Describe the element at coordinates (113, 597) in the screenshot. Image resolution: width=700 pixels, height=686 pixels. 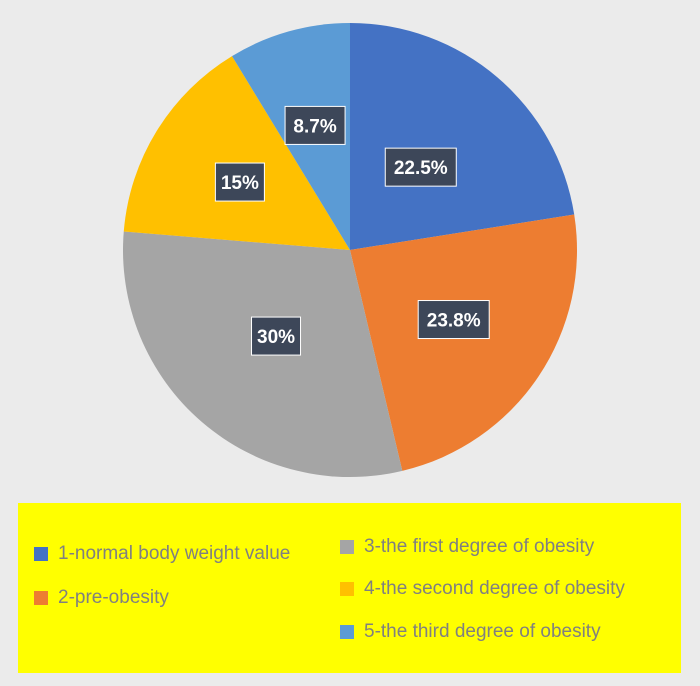
I see `legend-label-2: 2-pre-obesity` at that location.